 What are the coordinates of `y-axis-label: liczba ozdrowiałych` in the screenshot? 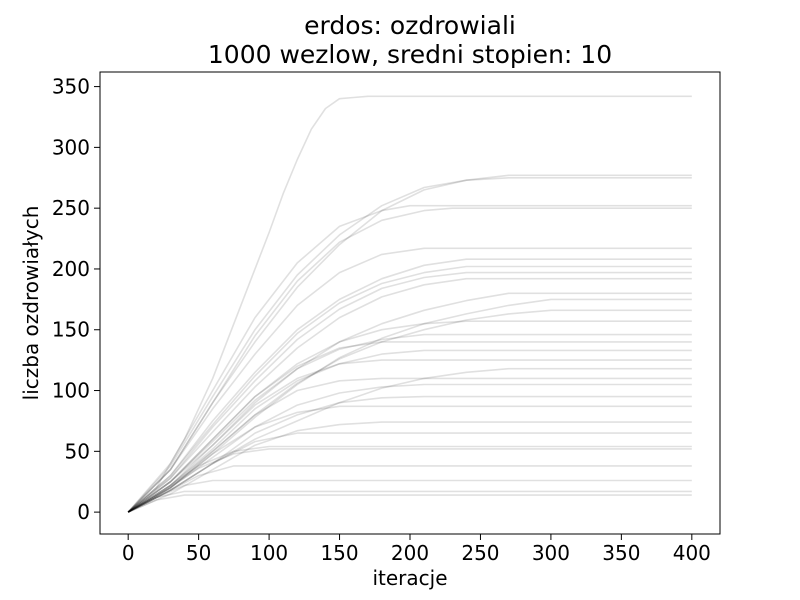 It's located at (31, 303).